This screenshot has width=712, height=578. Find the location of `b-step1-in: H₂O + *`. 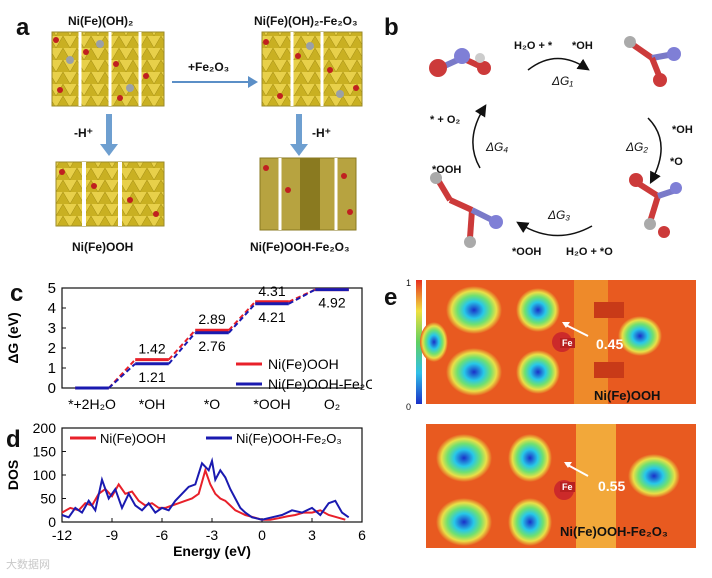

b-step1-in: H₂O + * is located at coordinates (533, 46).